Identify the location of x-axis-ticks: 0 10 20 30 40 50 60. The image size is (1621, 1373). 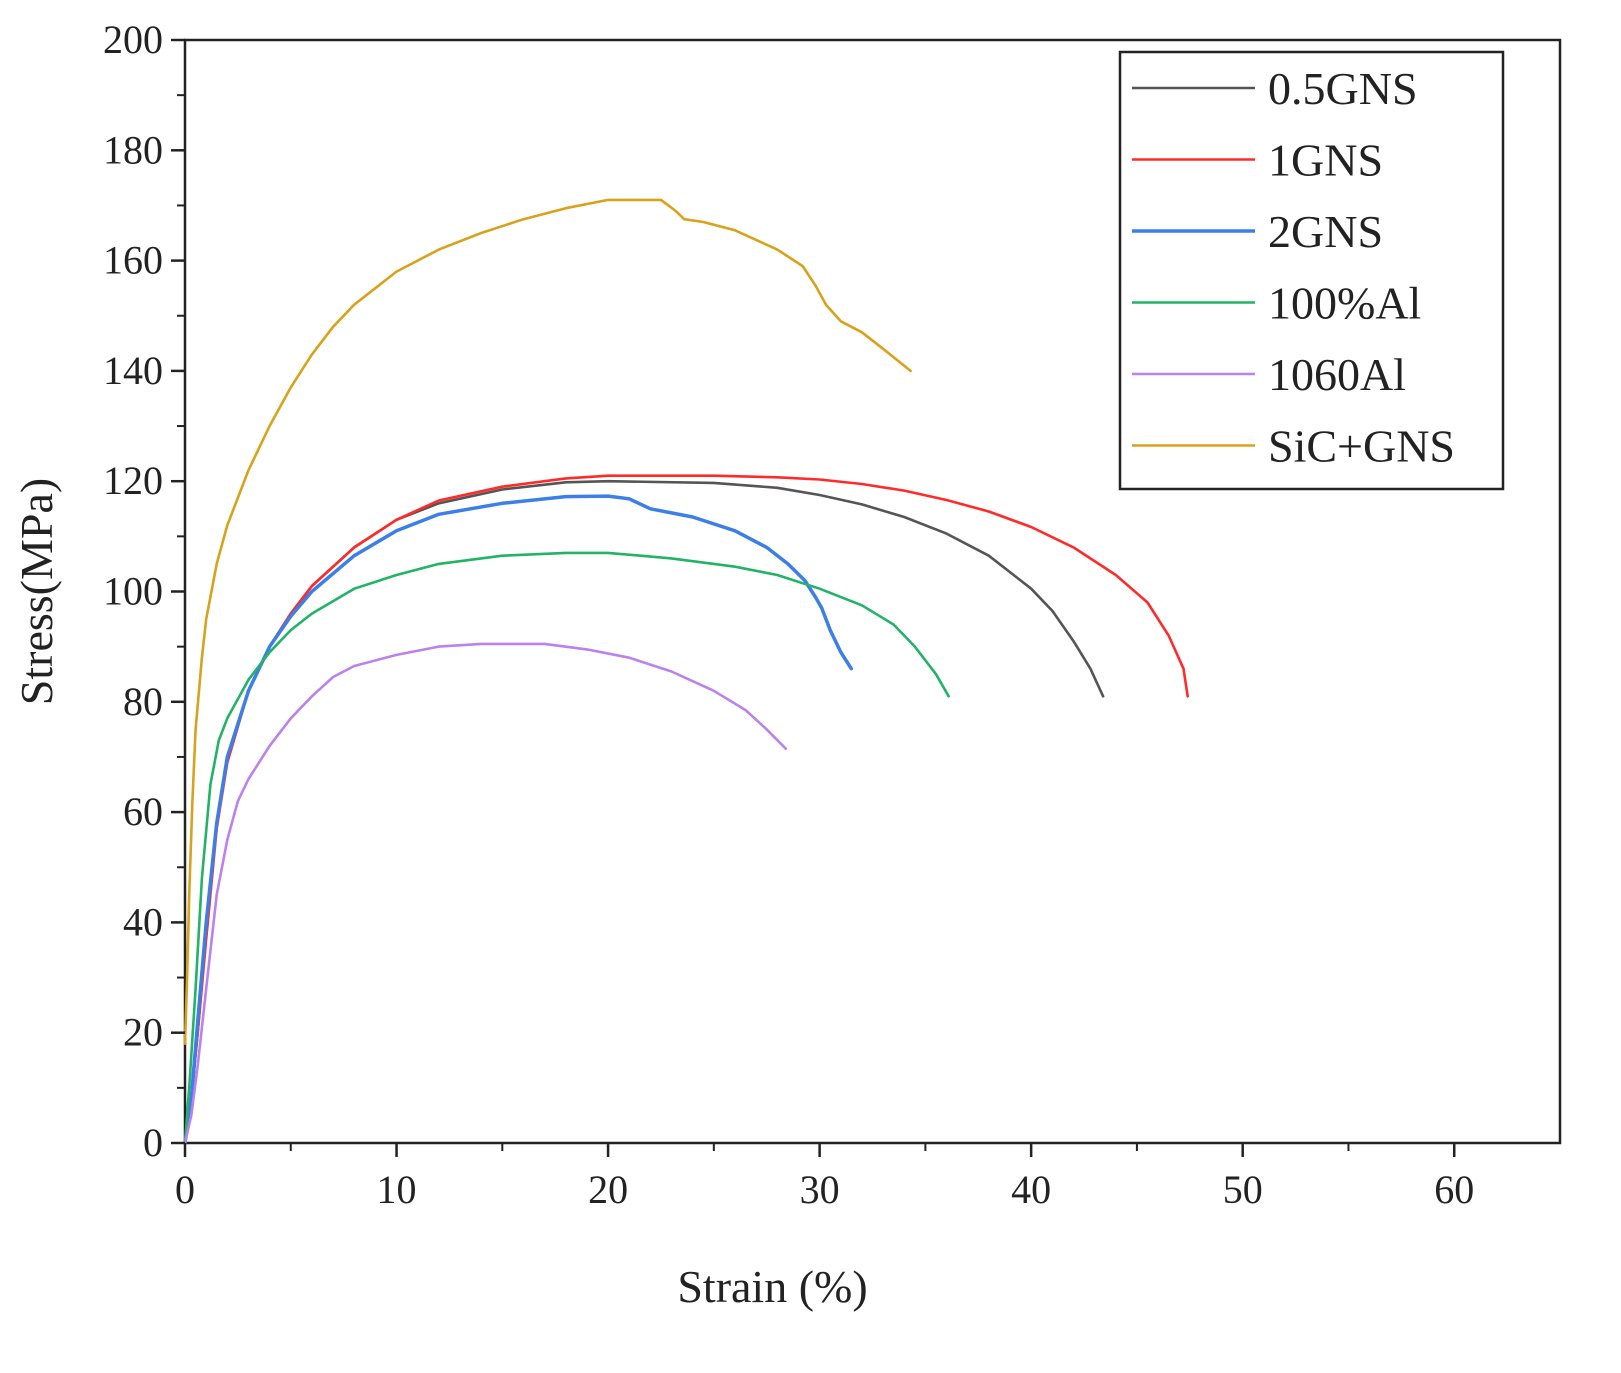
(824, 1177).